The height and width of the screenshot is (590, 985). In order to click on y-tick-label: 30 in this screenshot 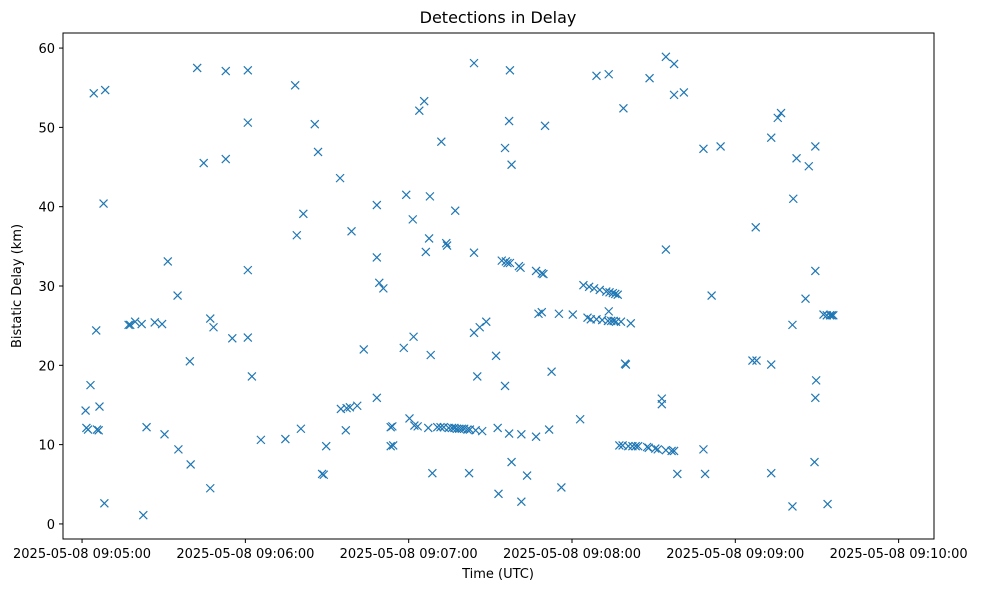, I will do `click(46, 287)`.